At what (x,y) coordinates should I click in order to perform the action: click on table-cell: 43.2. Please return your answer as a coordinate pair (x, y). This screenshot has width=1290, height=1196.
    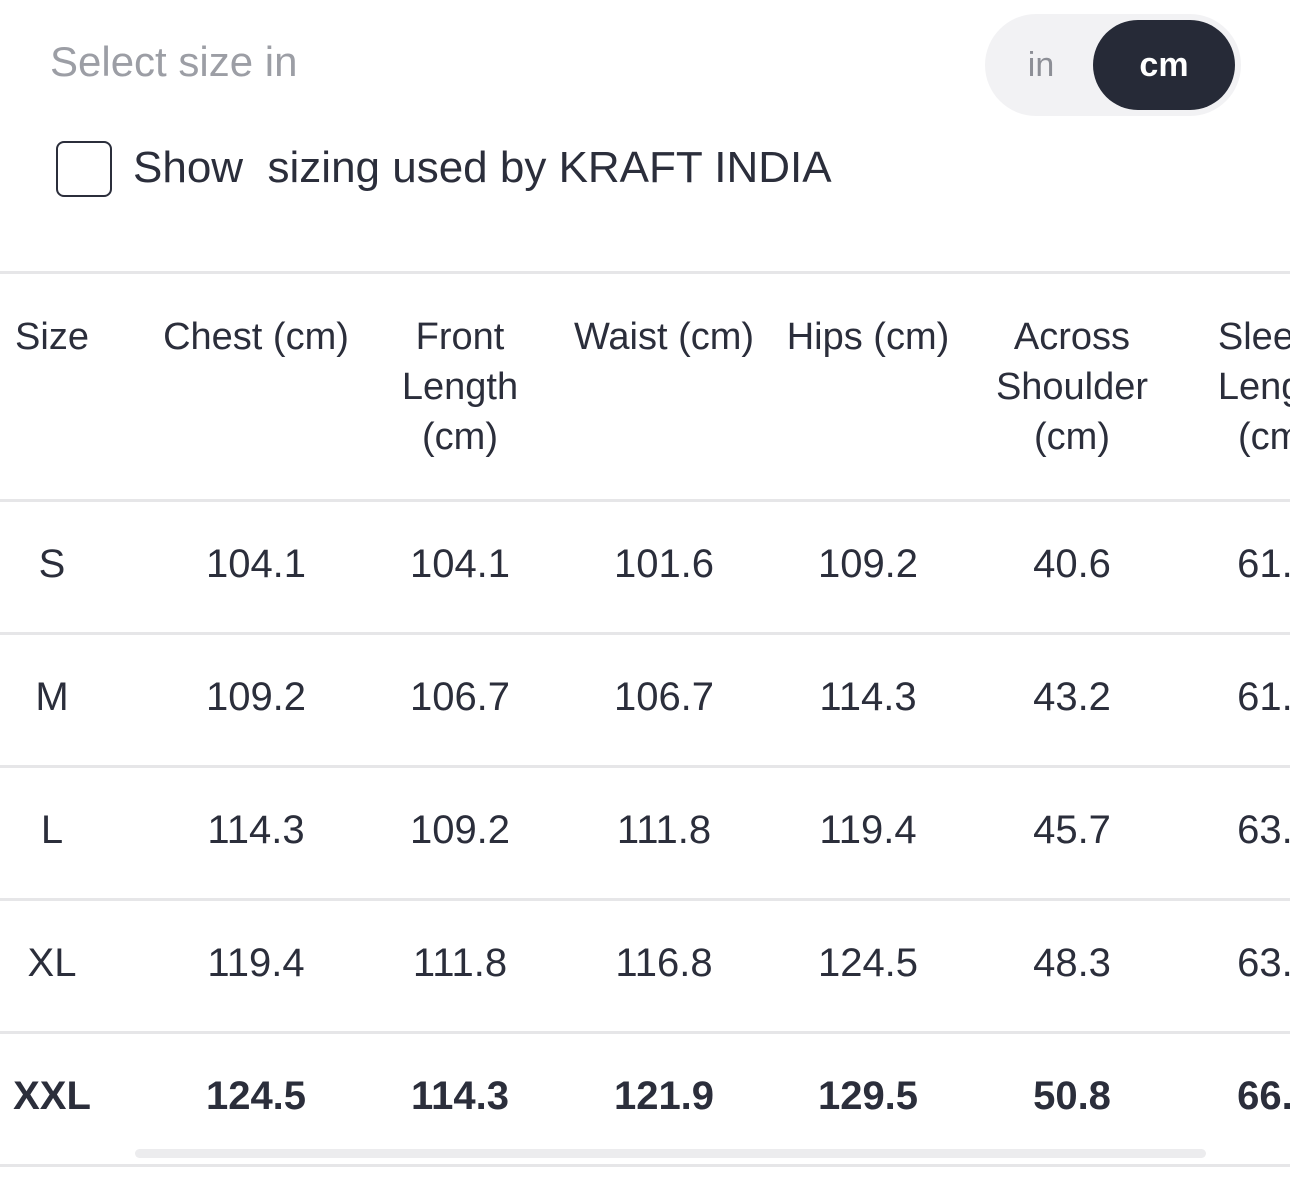
    Looking at the image, I should click on (1072, 697).